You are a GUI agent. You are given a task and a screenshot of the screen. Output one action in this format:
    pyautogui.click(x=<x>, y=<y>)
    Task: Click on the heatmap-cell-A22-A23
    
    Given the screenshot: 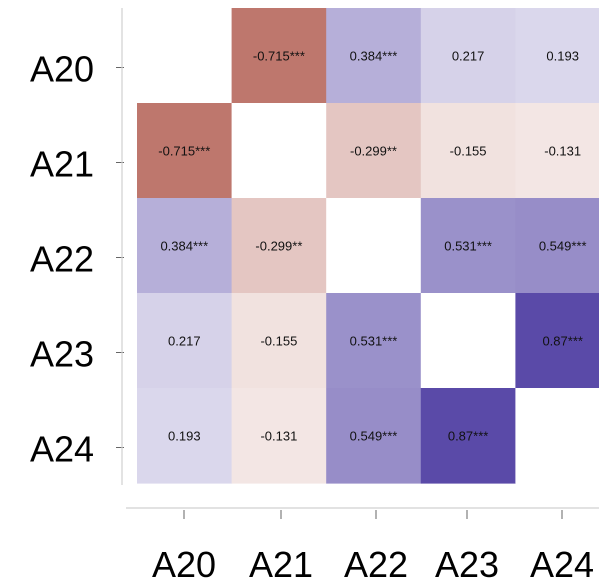 What is the action you would take?
    pyautogui.click(x=468, y=246)
    